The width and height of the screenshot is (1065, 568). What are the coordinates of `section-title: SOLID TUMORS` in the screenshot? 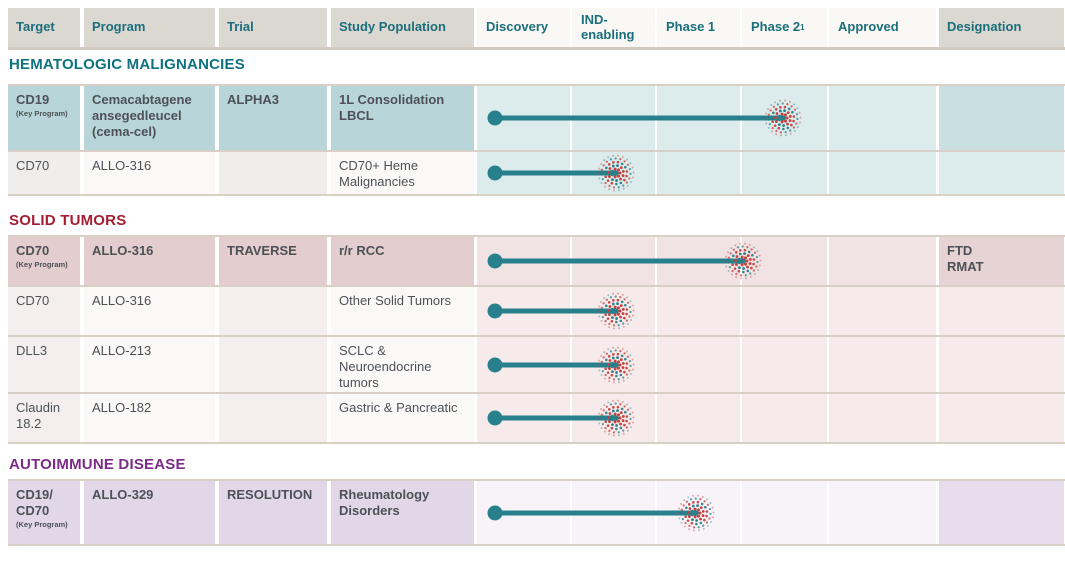 It's located at (68, 220).